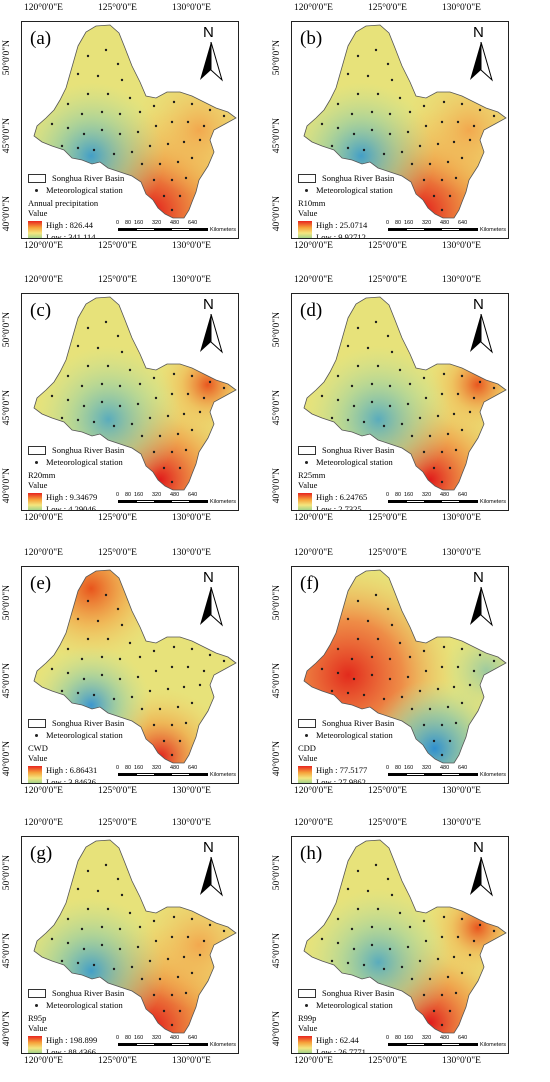  What do you see at coordinates (41, 583) in the screenshot?
I see `panel-letter: (e)` at bounding box center [41, 583].